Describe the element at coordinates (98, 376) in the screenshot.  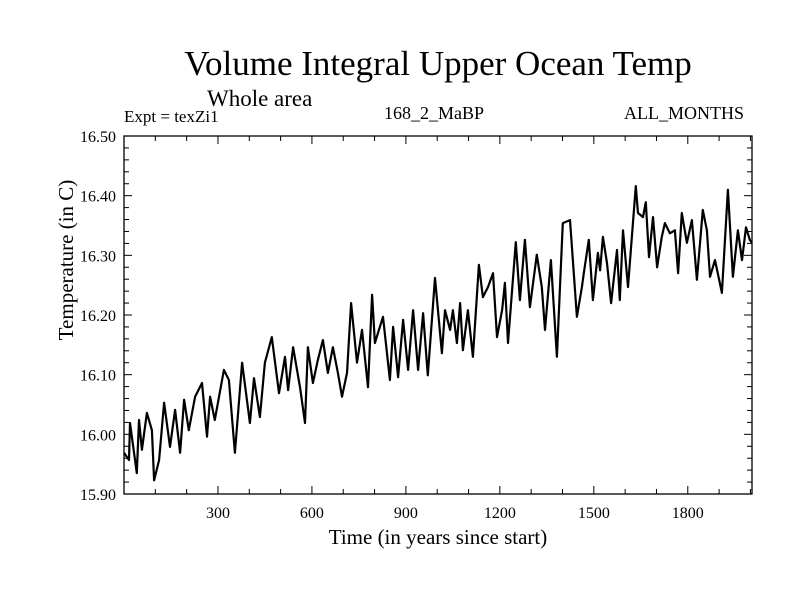
I see `y-tick-label: 16.10` at that location.